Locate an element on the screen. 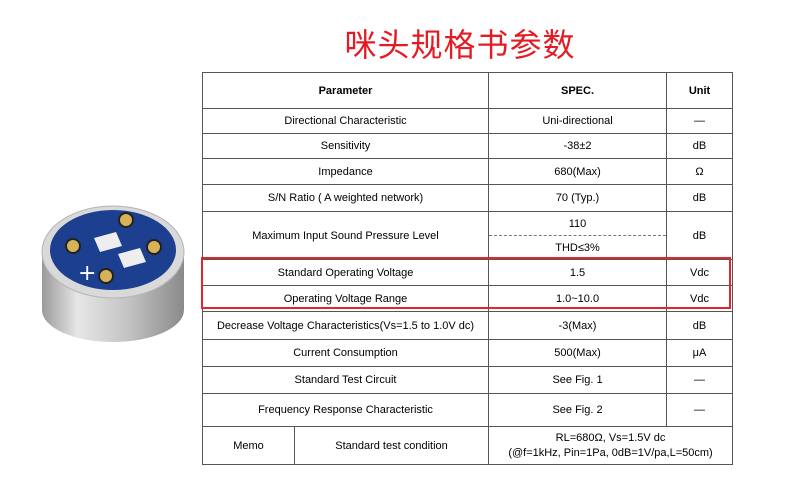  param-cell: Sensitivity is located at coordinates (345, 146).